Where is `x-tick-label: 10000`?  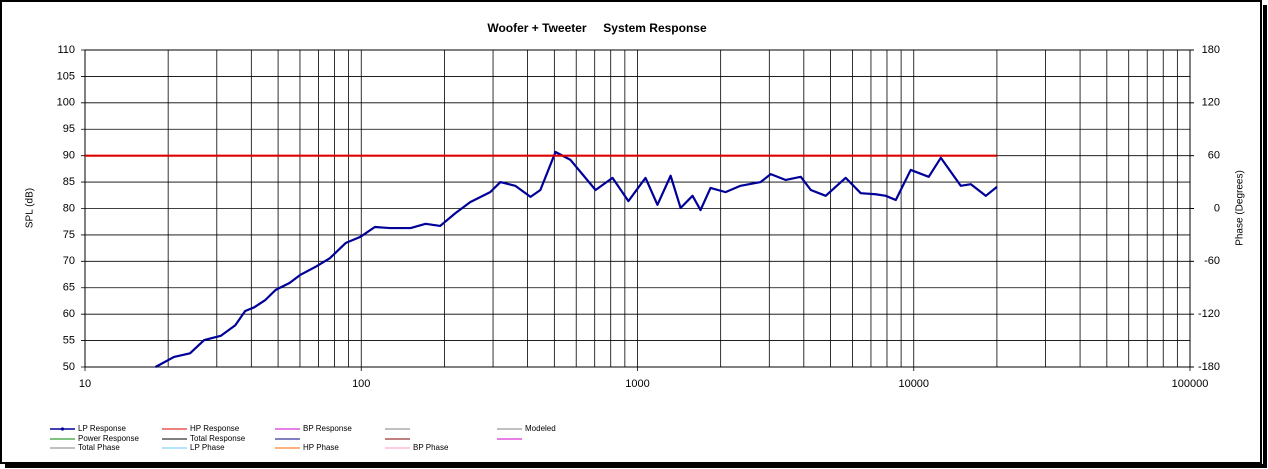 x-tick-label: 10000 is located at coordinates (913, 384).